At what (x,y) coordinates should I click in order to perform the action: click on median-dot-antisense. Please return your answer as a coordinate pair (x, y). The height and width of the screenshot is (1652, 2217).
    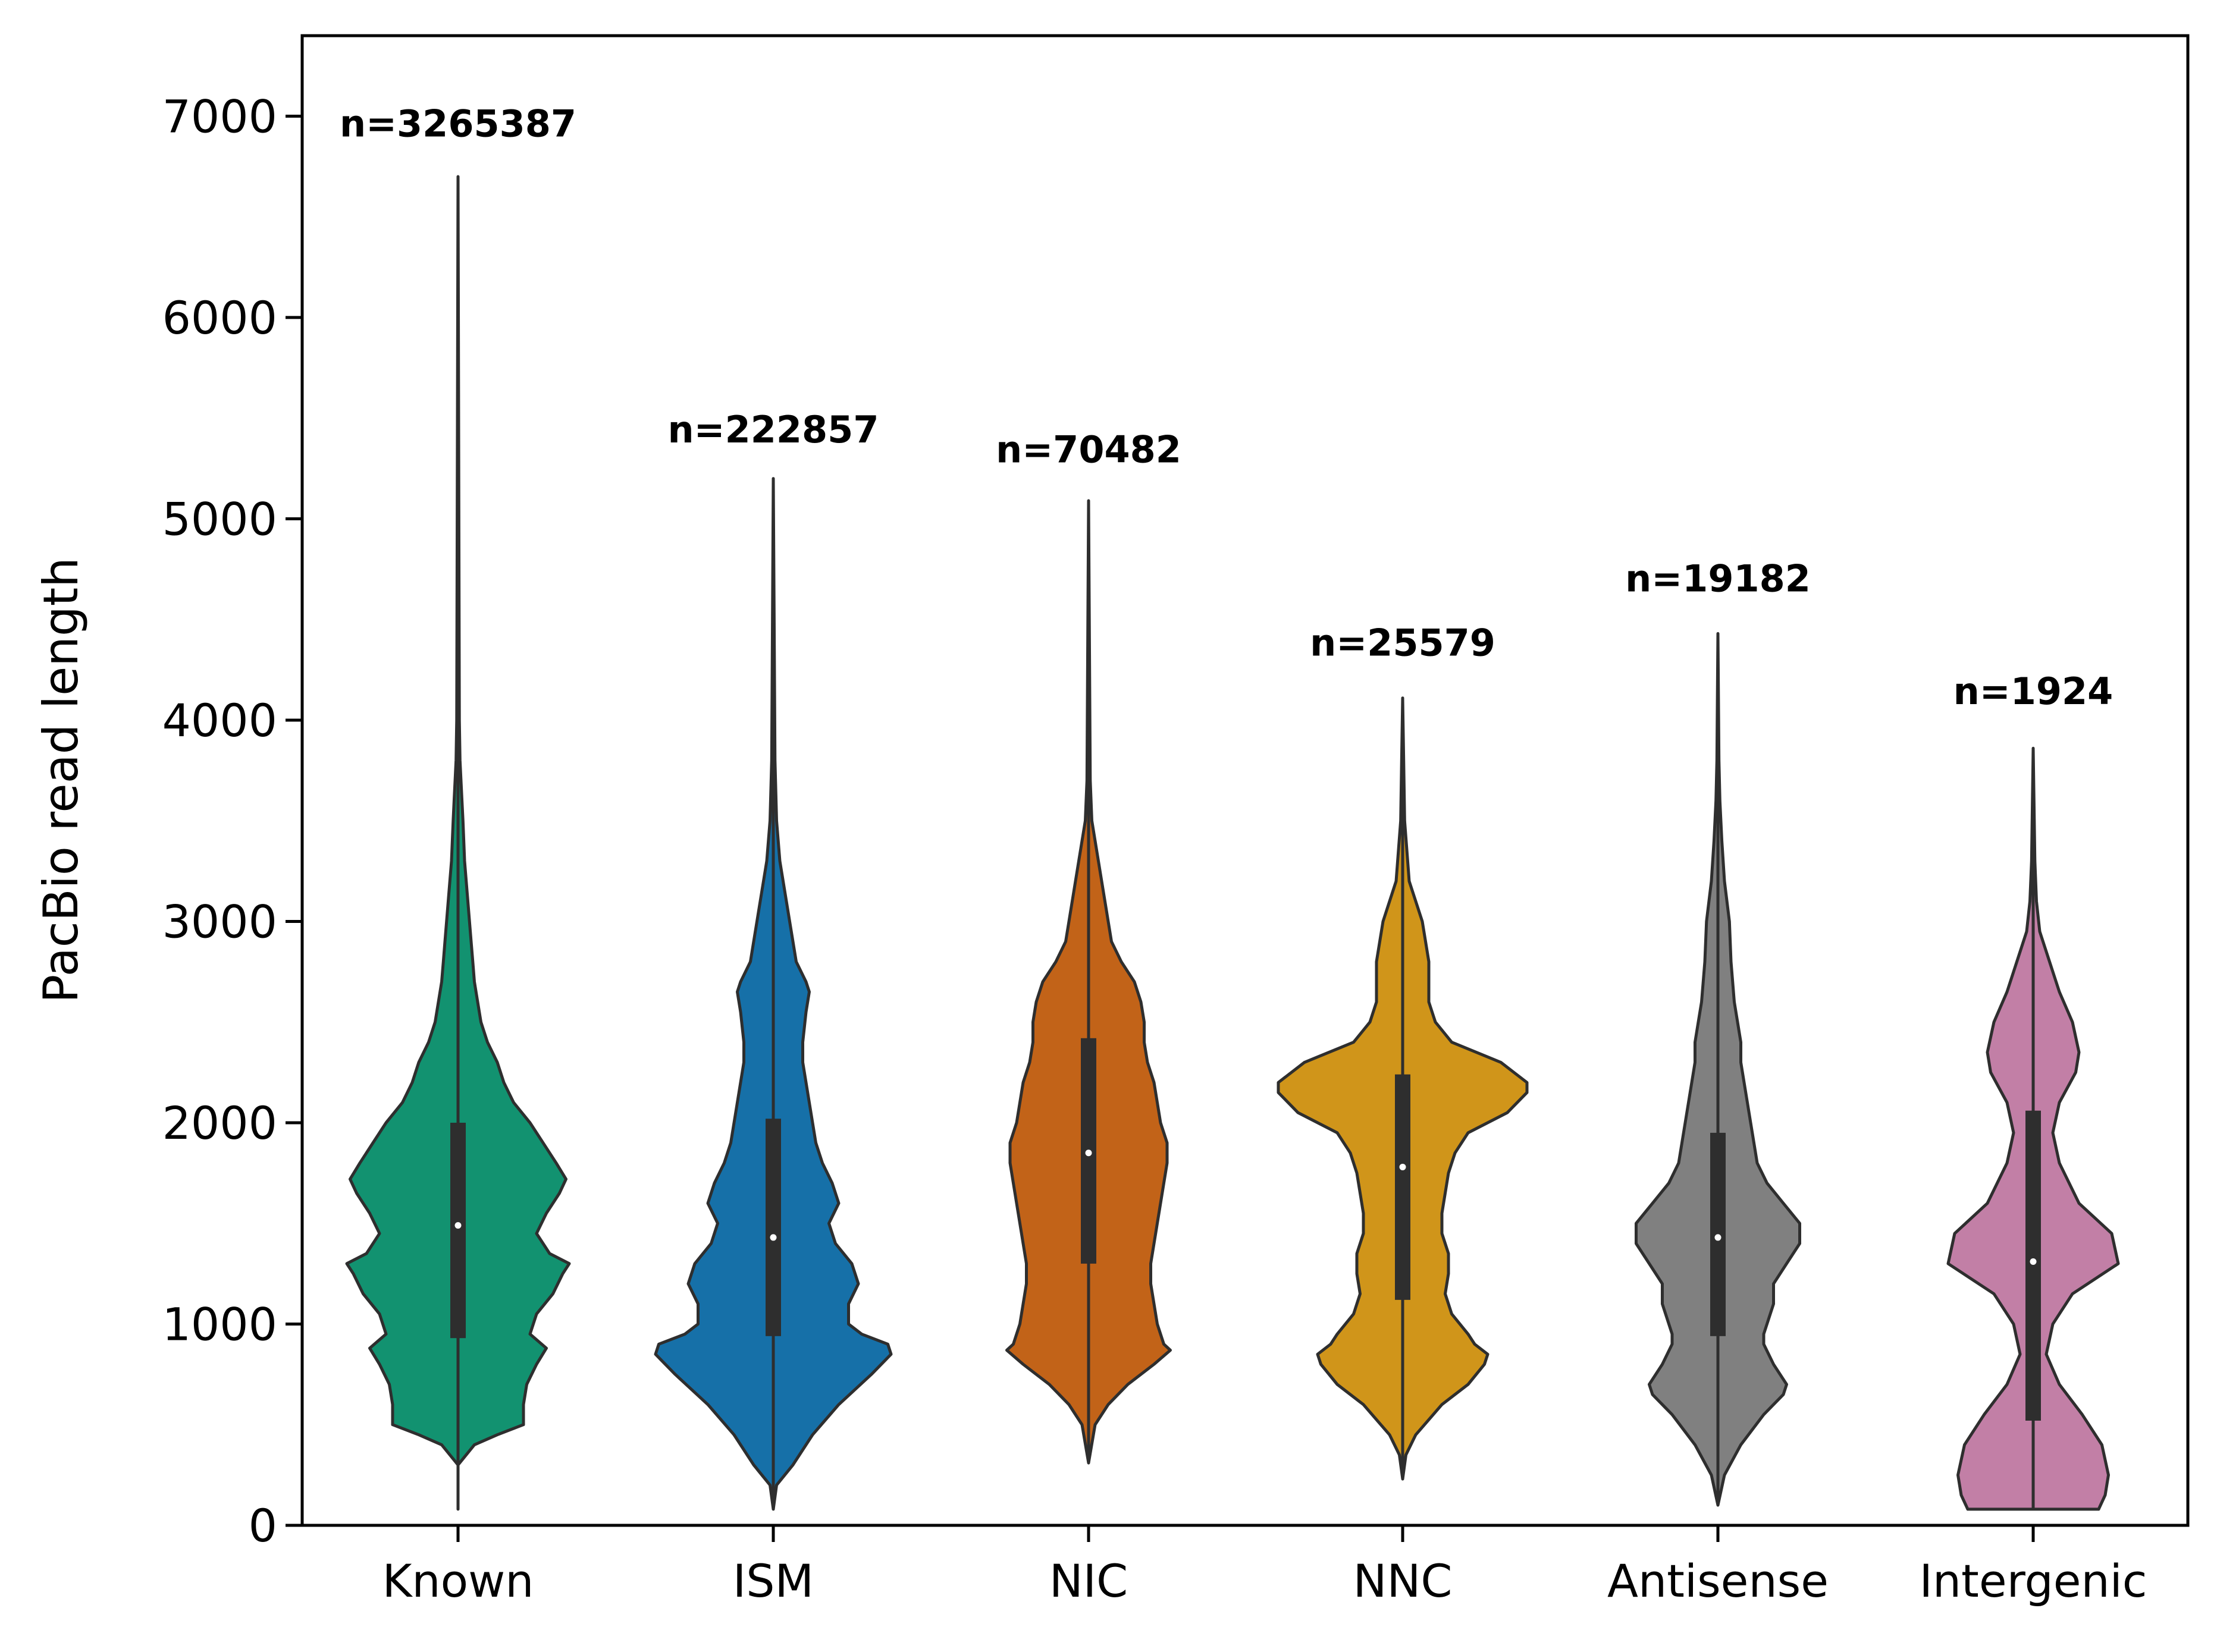
    Looking at the image, I should click on (1717, 1237).